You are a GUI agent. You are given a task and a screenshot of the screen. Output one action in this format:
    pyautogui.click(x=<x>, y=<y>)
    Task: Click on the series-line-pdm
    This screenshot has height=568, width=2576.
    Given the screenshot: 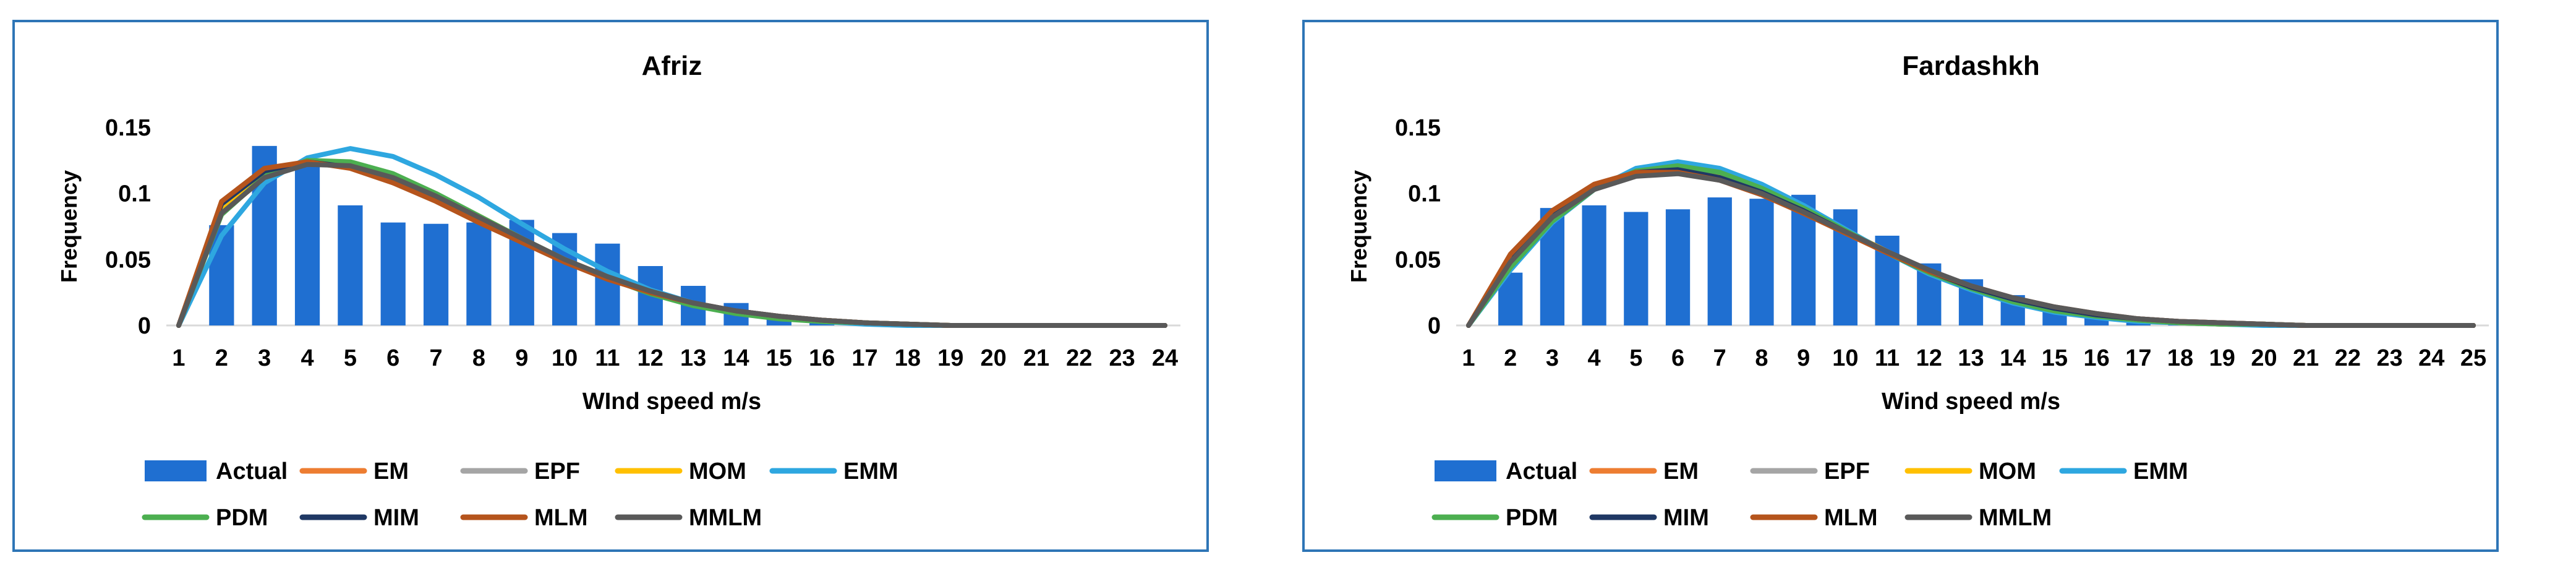 What is the action you would take?
    pyautogui.click(x=671, y=243)
    